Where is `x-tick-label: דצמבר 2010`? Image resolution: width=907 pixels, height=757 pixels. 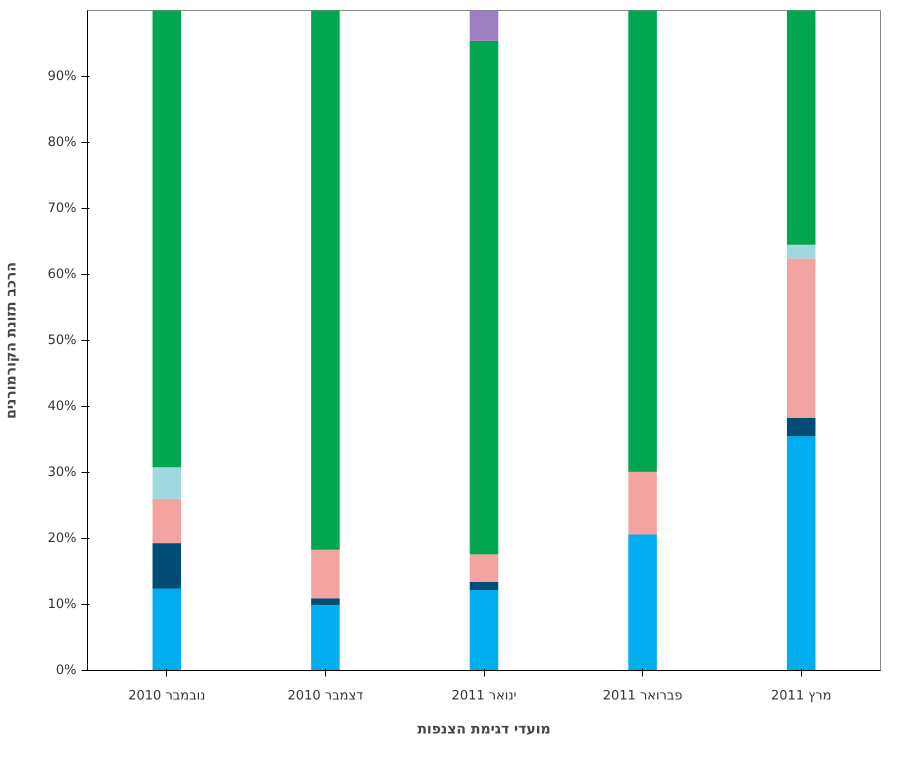 x-tick-label: דצמבר 2010 is located at coordinates (326, 696).